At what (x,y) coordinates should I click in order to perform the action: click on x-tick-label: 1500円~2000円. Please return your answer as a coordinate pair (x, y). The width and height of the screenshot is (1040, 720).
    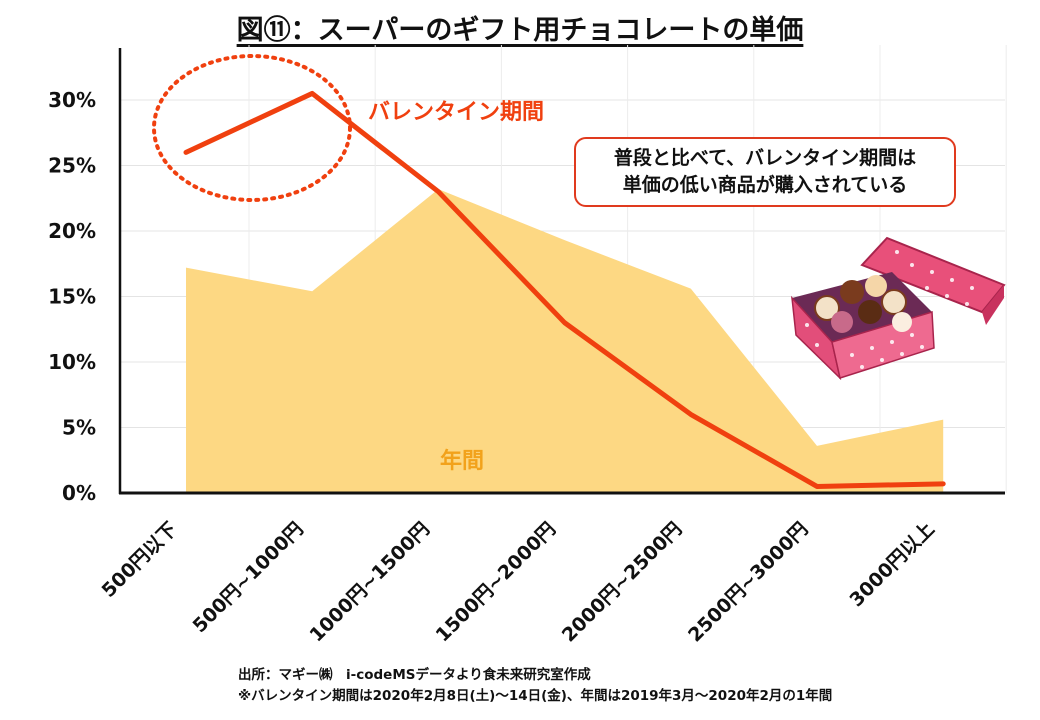
    Looking at the image, I should click on (496, 582).